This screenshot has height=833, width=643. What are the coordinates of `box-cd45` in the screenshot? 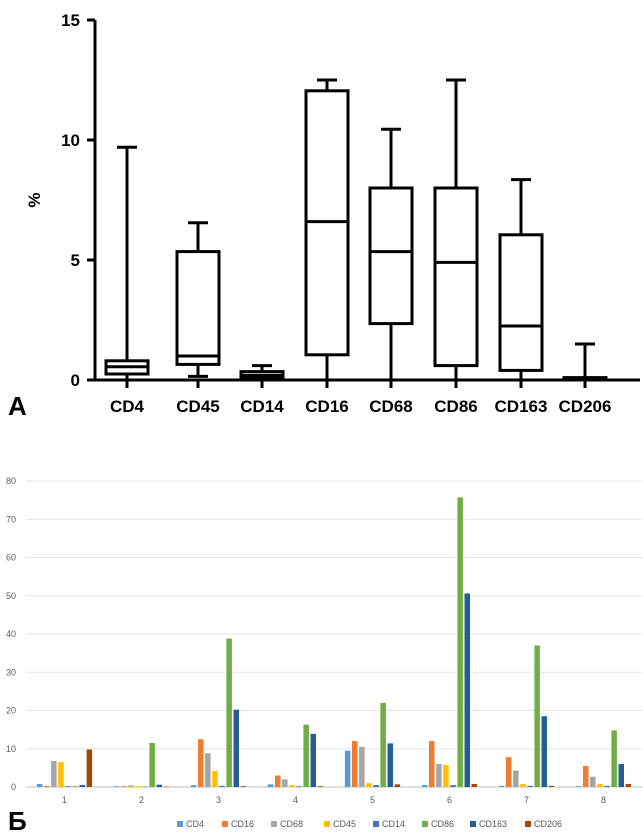 It's located at (198, 299).